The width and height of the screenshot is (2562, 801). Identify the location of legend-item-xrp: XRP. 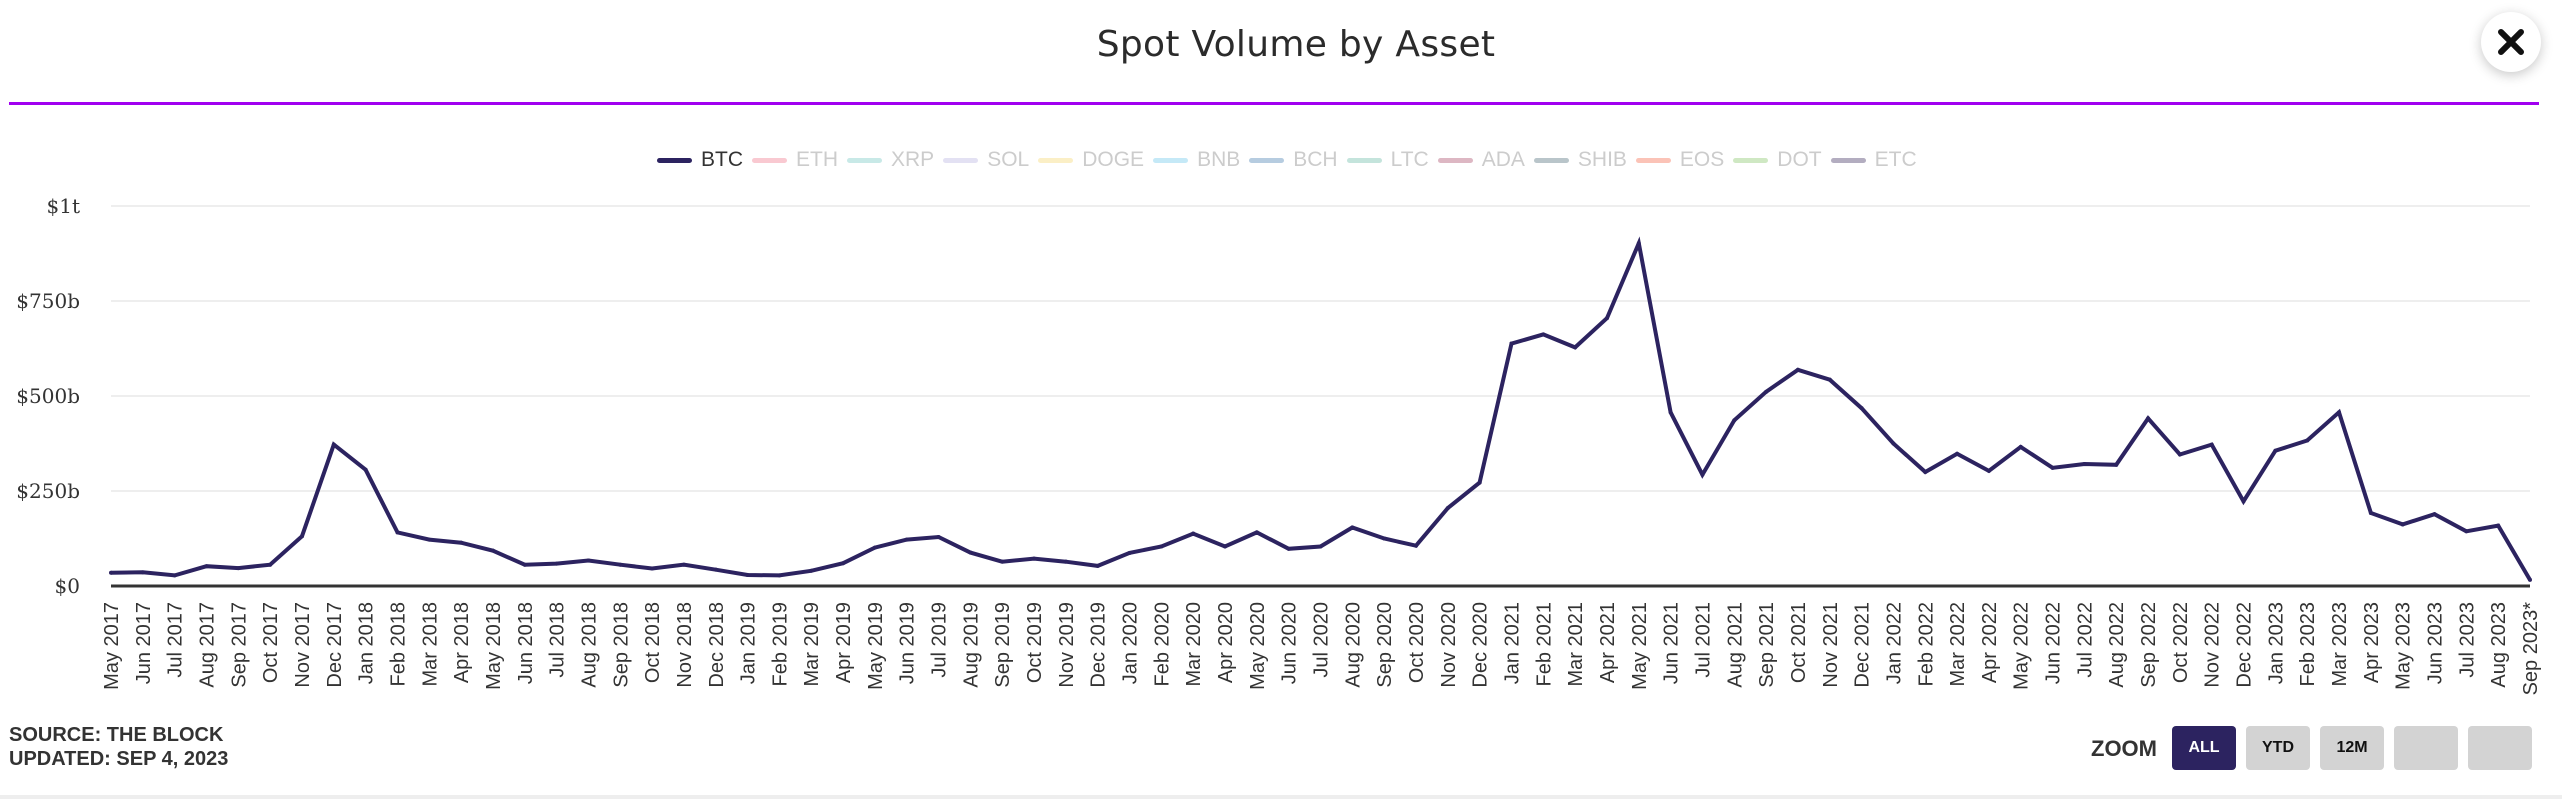
(890, 160).